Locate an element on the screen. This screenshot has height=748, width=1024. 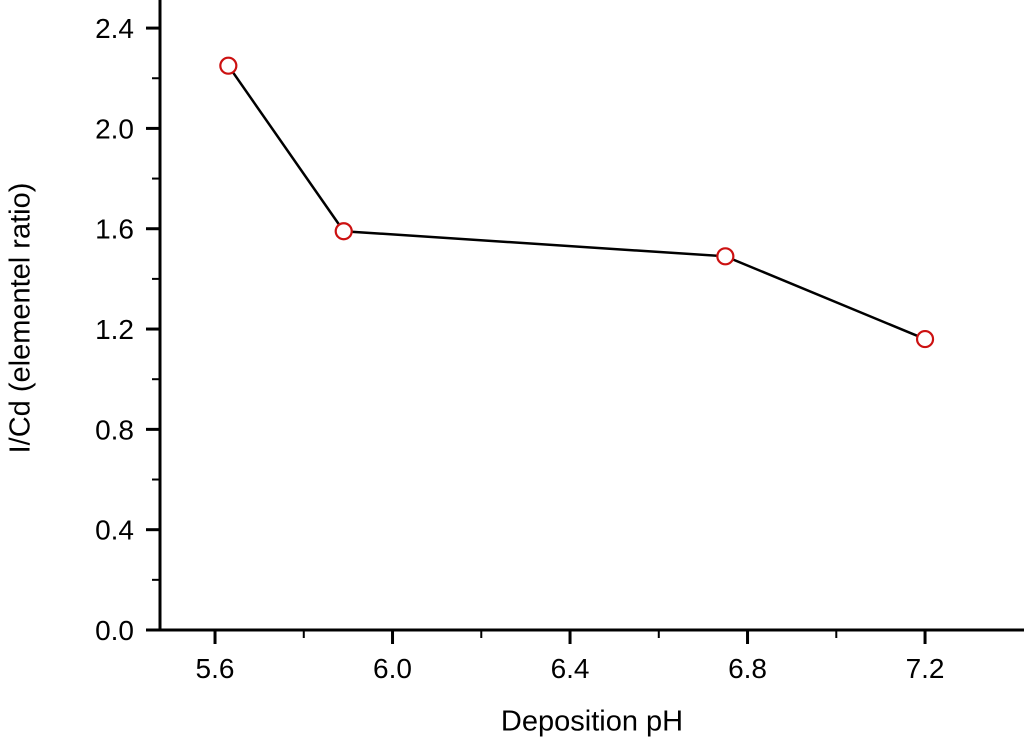
x-tick-label: 6.0 is located at coordinates (392, 668).